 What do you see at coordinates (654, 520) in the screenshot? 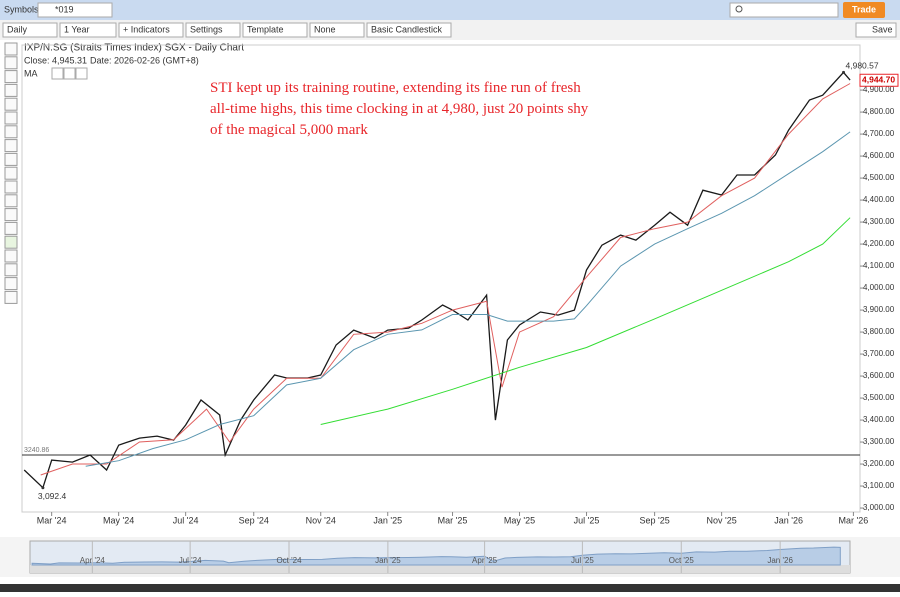
I see `x-tick-label: Sep '25` at bounding box center [654, 520].